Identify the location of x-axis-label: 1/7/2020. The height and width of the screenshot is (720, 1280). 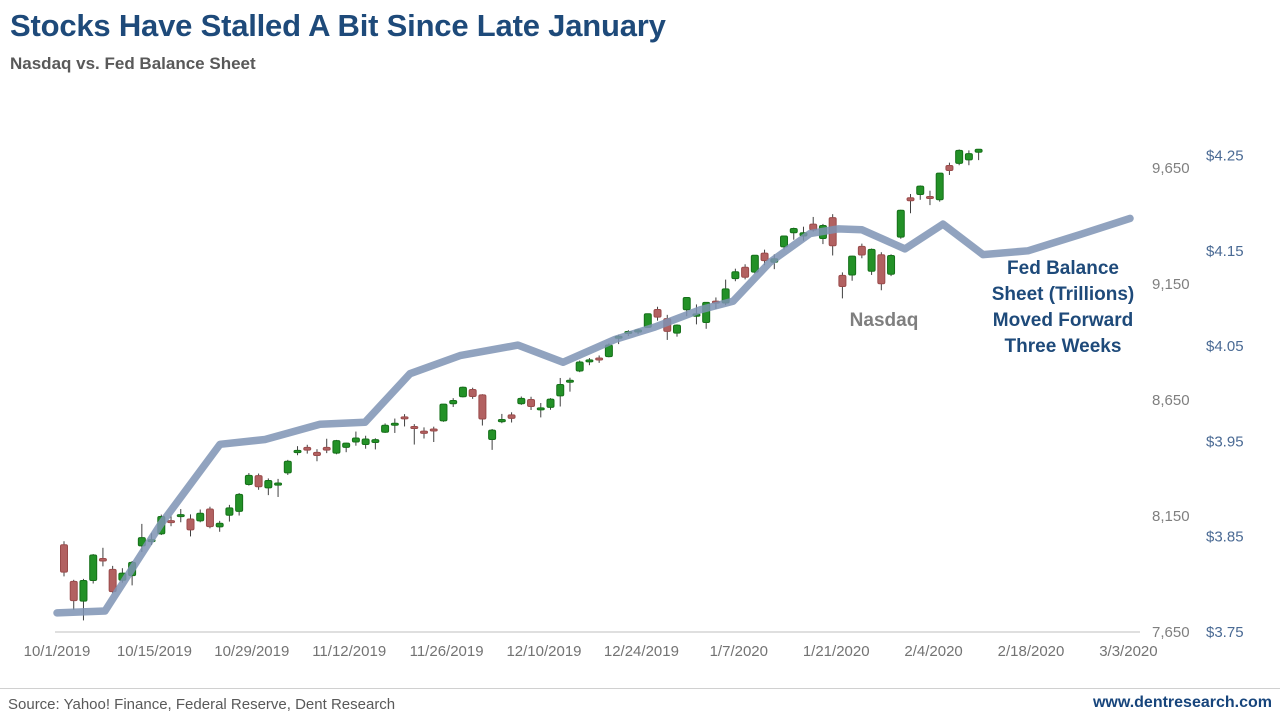
(739, 651).